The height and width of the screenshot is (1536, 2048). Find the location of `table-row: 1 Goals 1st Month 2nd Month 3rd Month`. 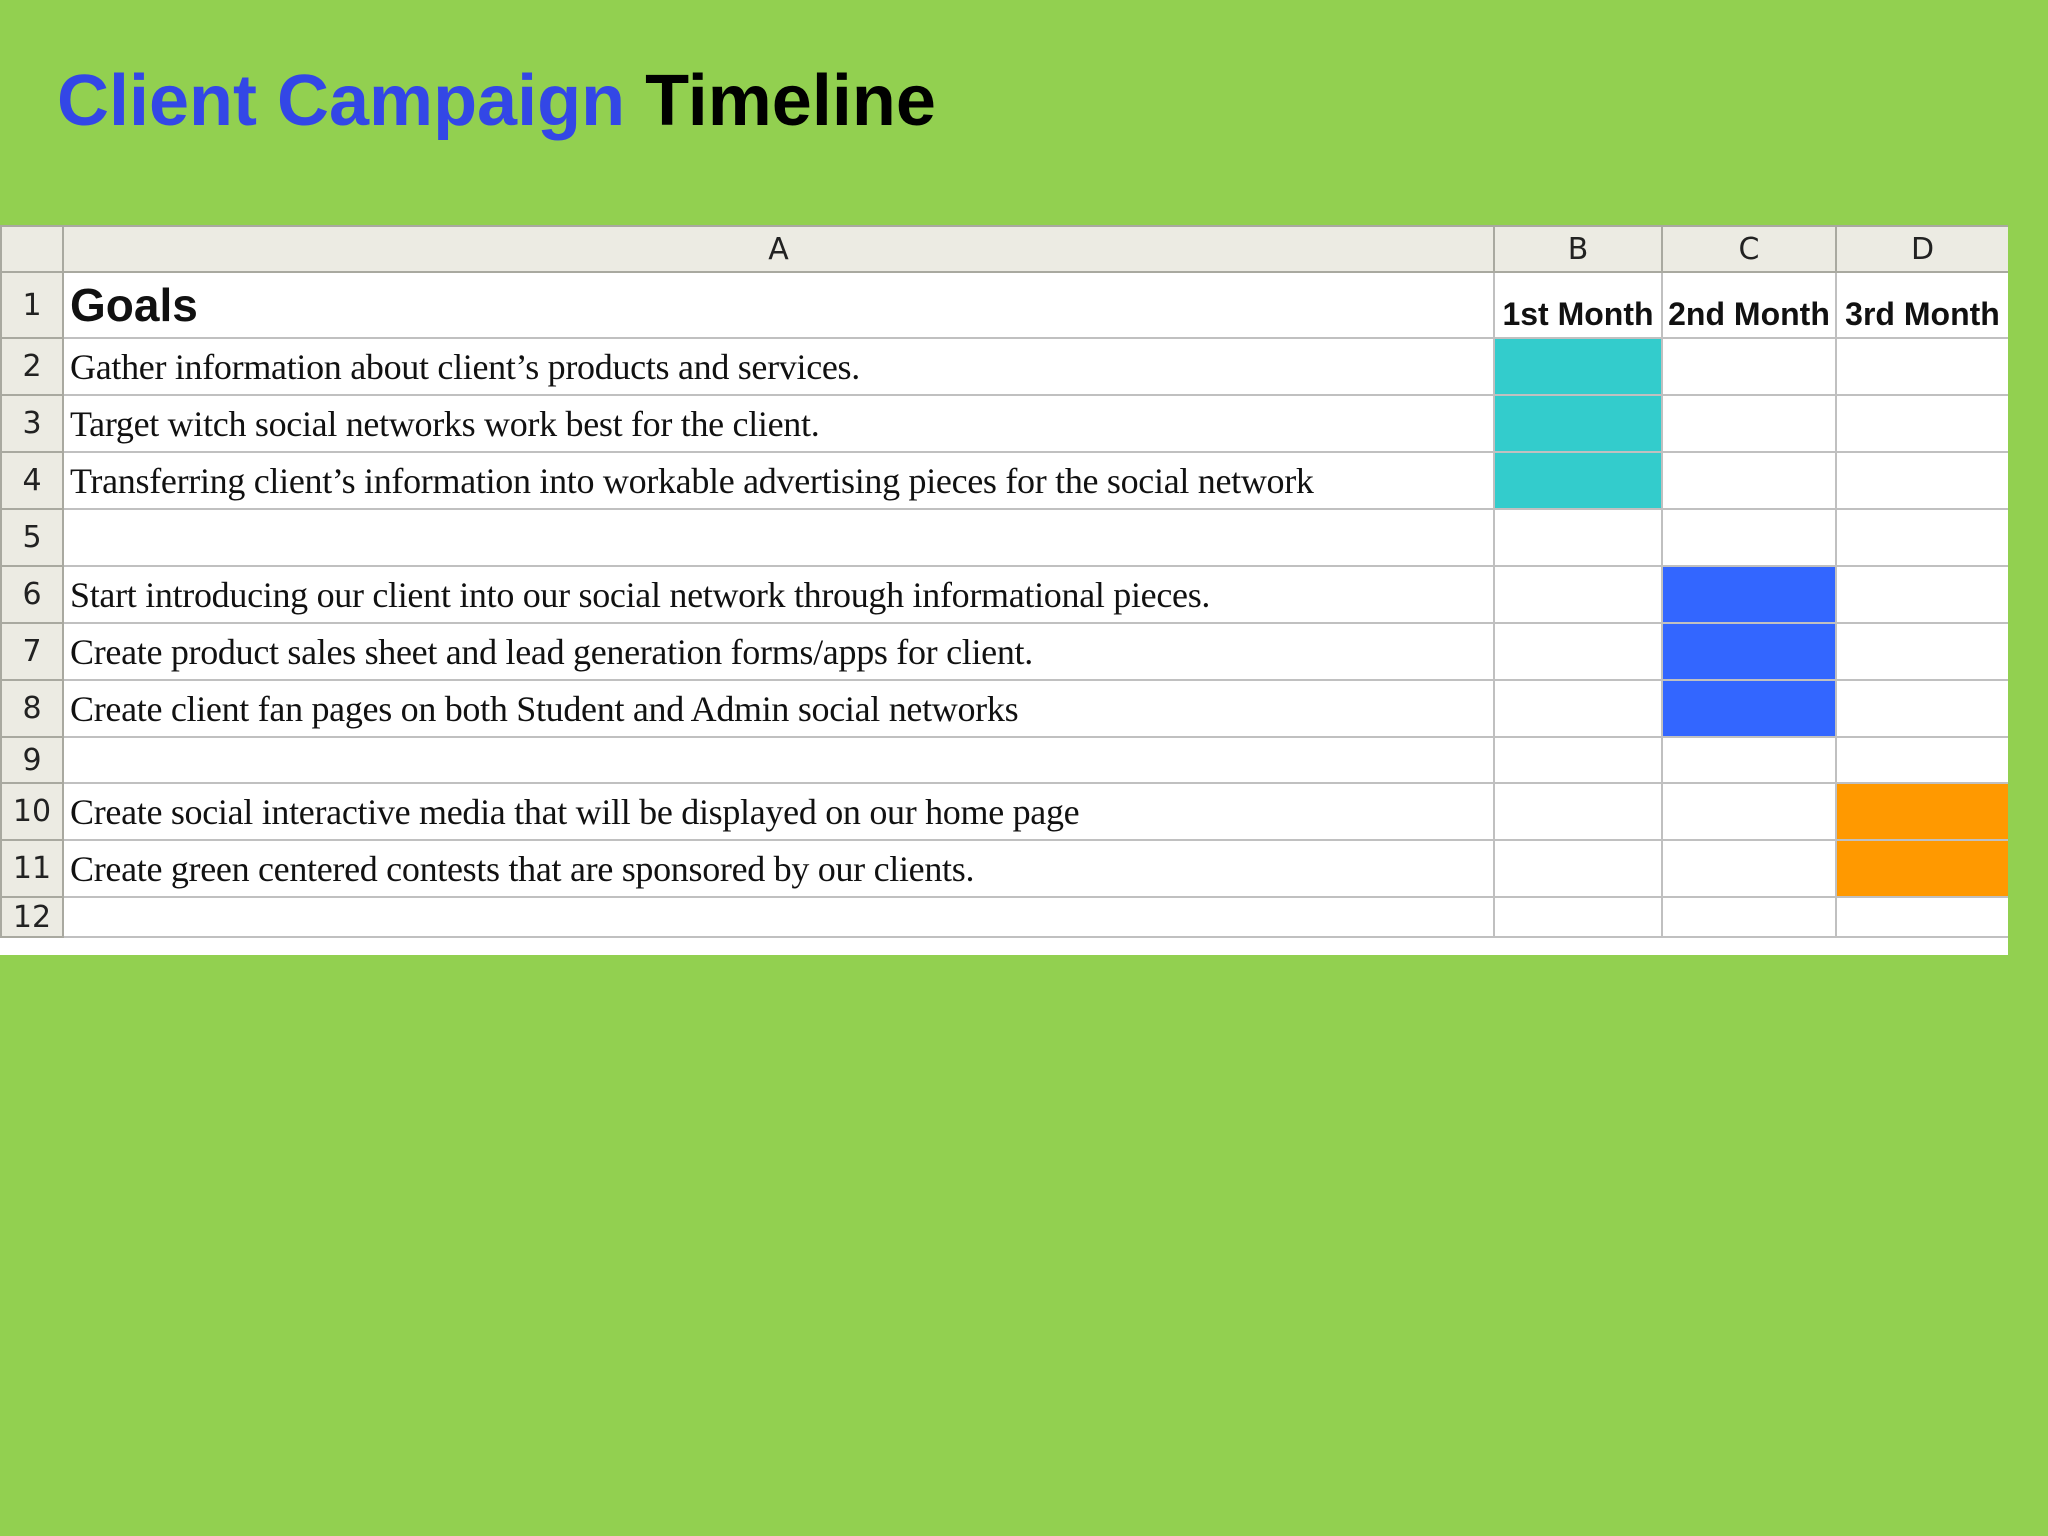

table-row: 1 Goals 1st Month 2nd Month 3rd Month is located at coordinates (1004, 305).